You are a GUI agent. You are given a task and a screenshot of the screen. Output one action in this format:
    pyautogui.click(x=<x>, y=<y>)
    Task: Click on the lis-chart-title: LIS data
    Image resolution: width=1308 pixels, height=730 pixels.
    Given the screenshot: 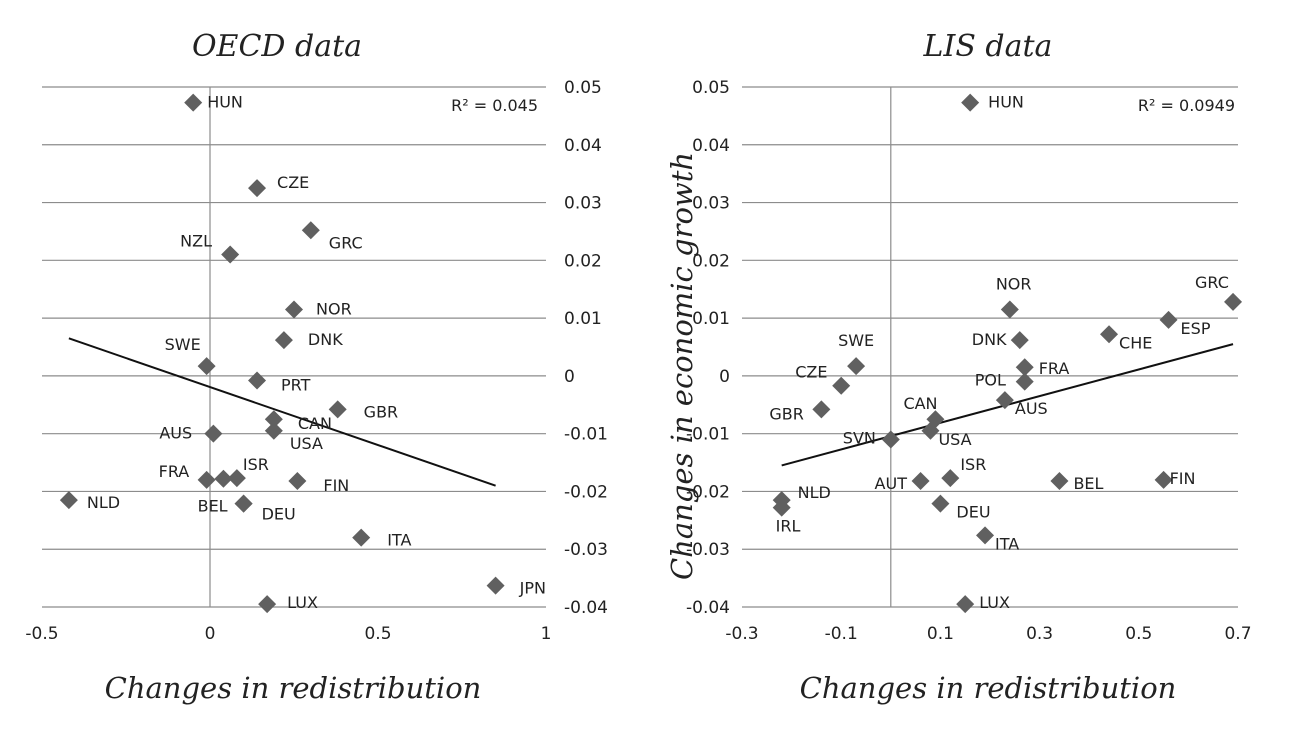 What is the action you would take?
    pyautogui.click(x=988, y=46)
    